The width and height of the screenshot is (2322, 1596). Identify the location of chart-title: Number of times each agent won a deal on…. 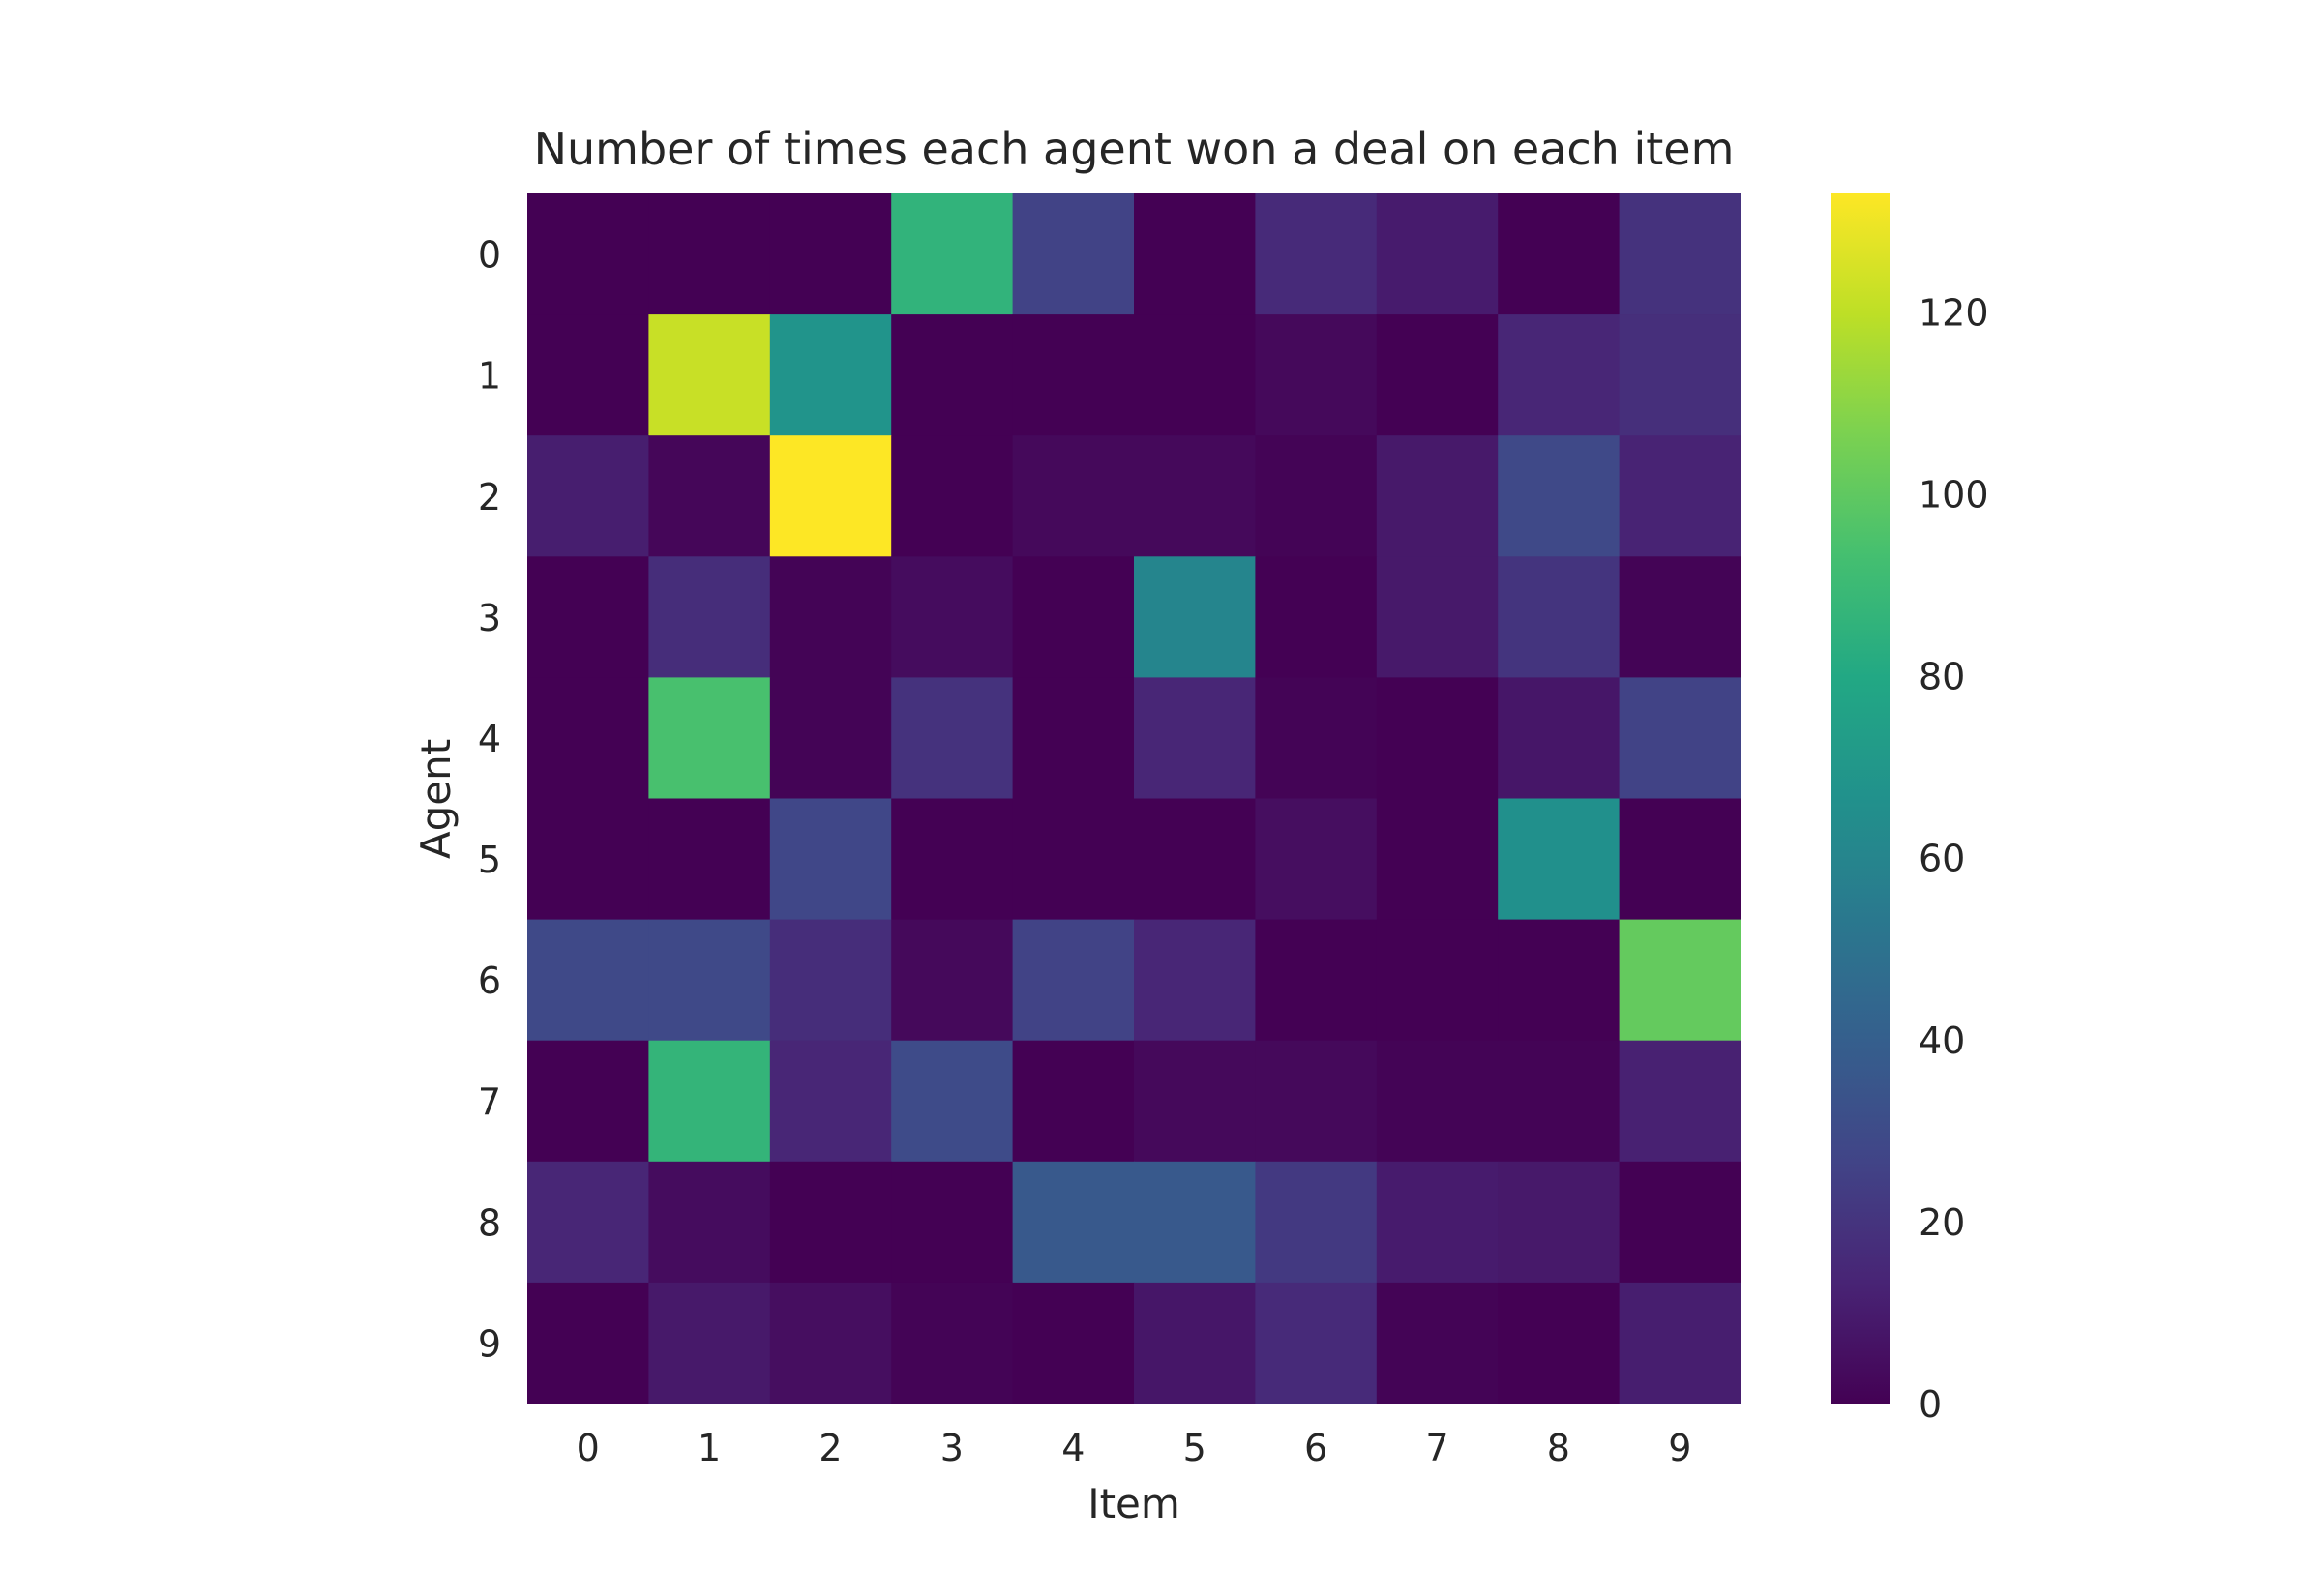
(1134, 149).